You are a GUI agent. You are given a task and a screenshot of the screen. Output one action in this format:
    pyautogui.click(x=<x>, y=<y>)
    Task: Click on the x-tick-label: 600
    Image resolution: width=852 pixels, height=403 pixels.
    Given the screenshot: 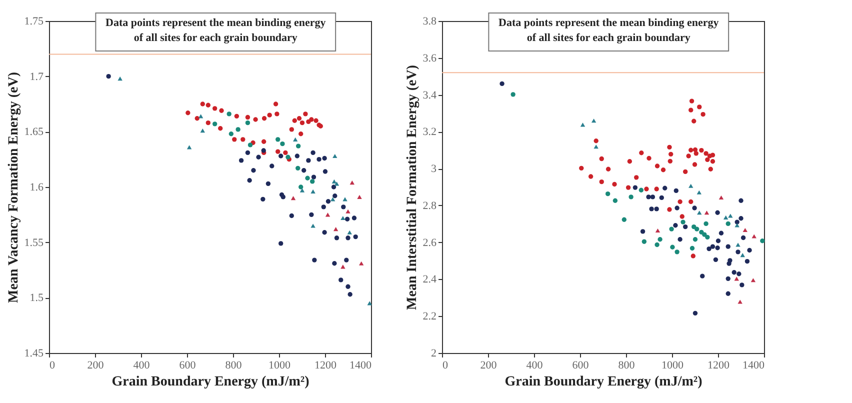 What is the action you would take?
    pyautogui.click(x=581, y=366)
    